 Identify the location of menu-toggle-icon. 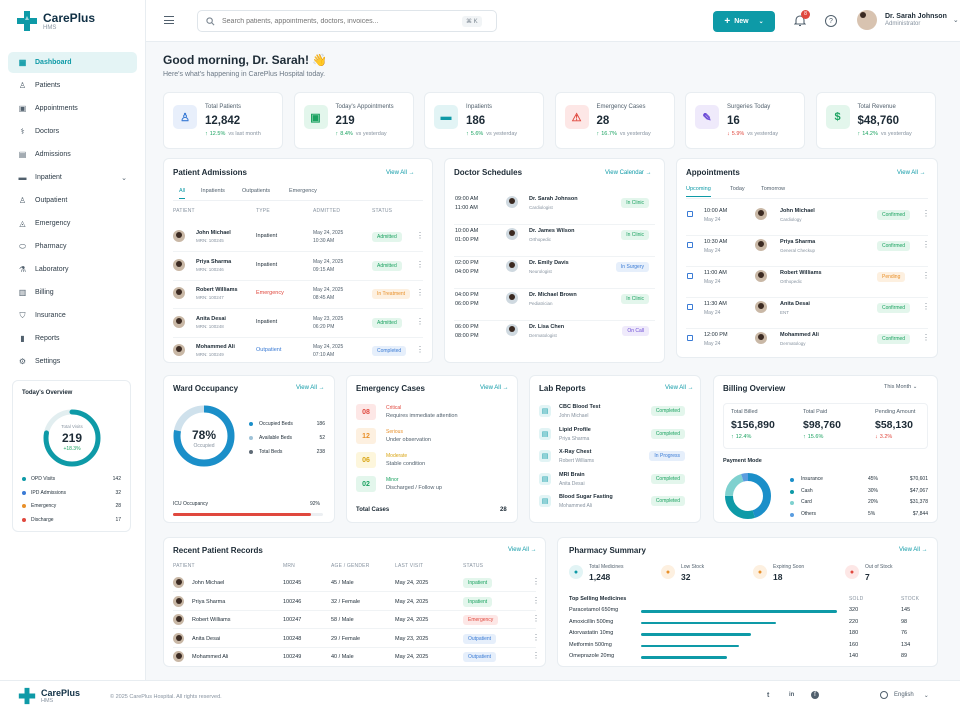
(169, 20).